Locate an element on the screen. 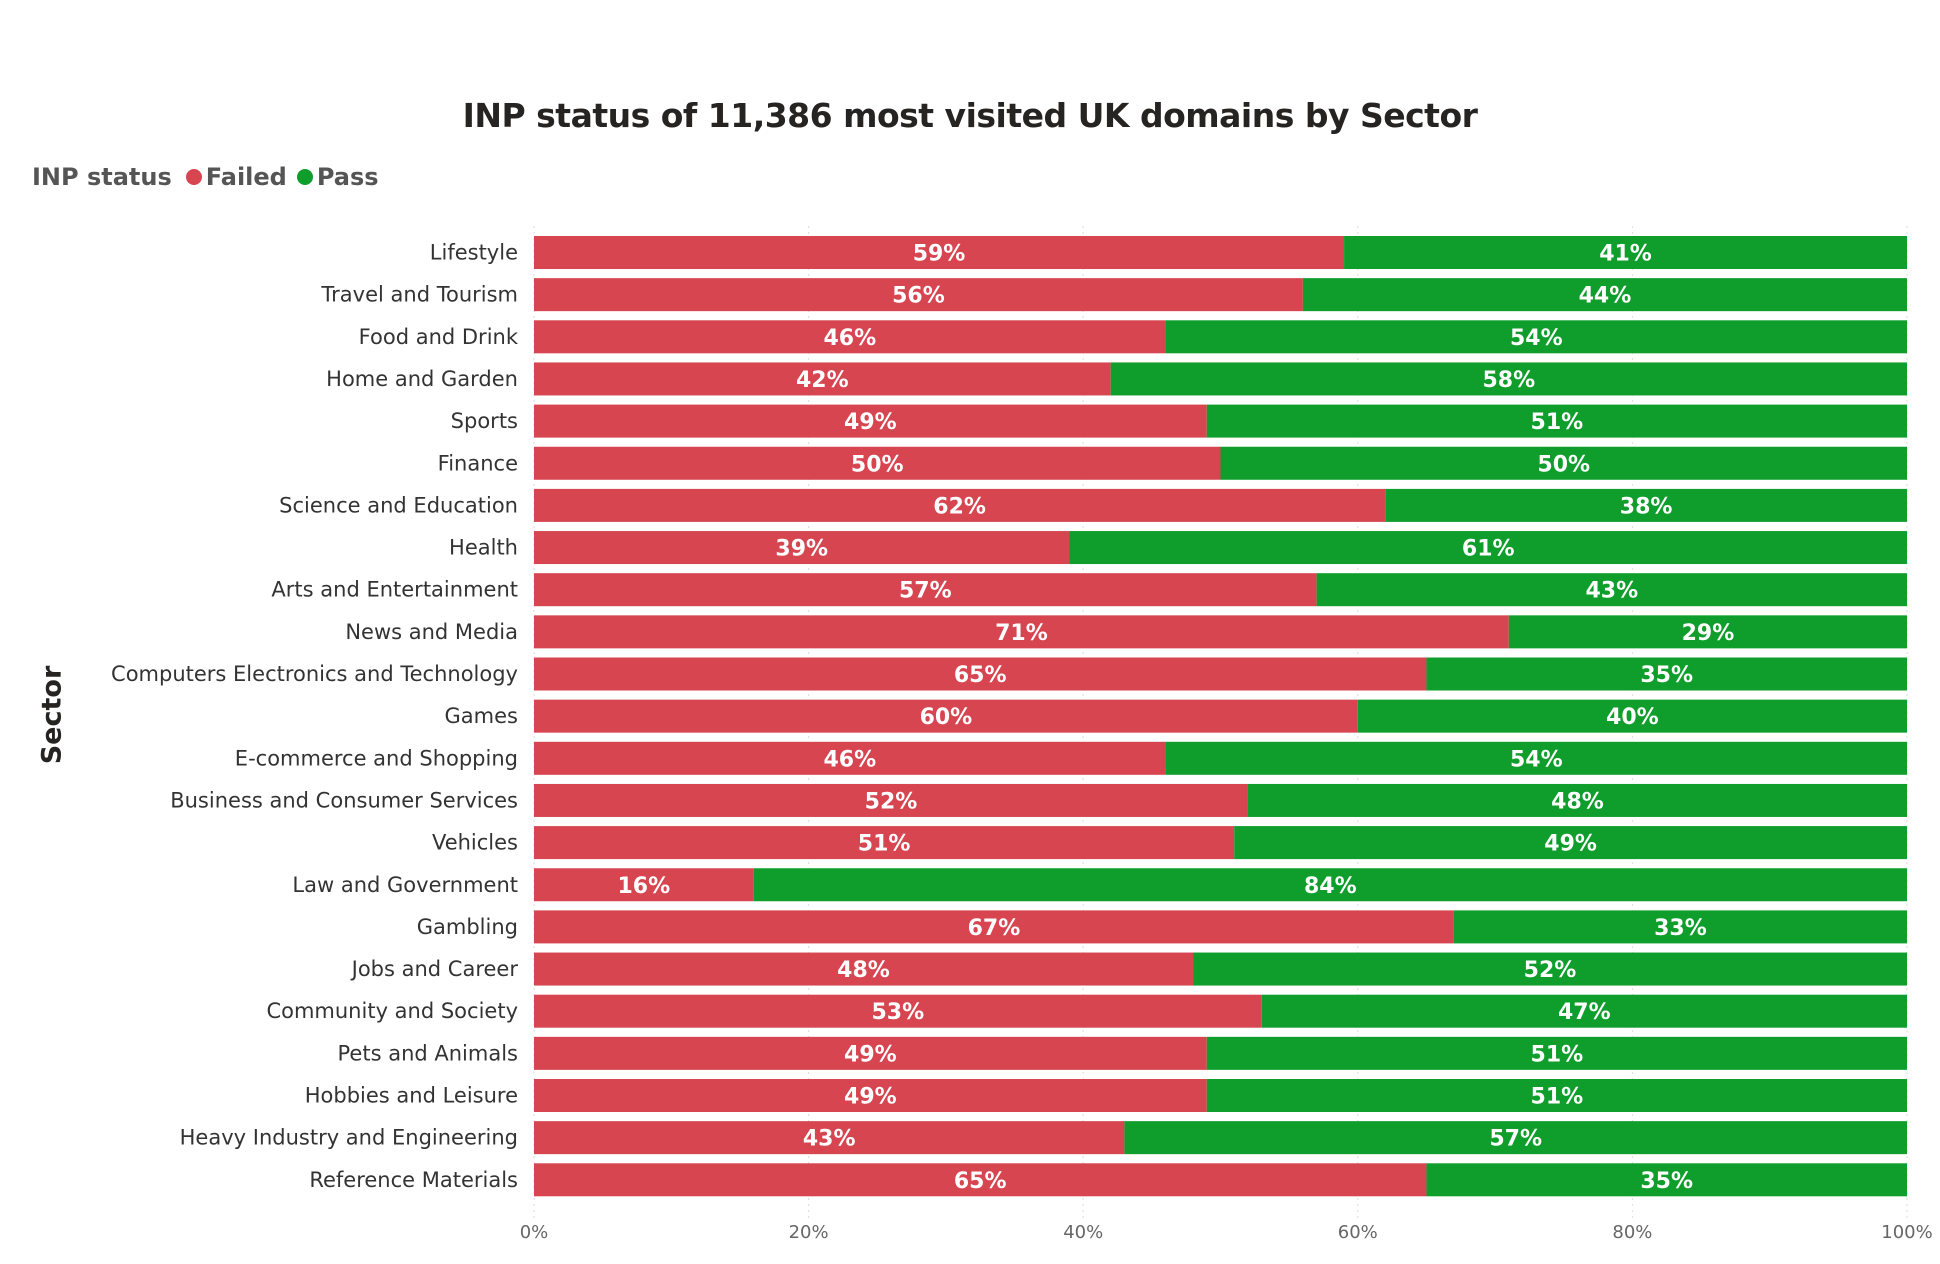 This screenshot has height=1264, width=1940. category-label: Science and Education is located at coordinates (398, 505).